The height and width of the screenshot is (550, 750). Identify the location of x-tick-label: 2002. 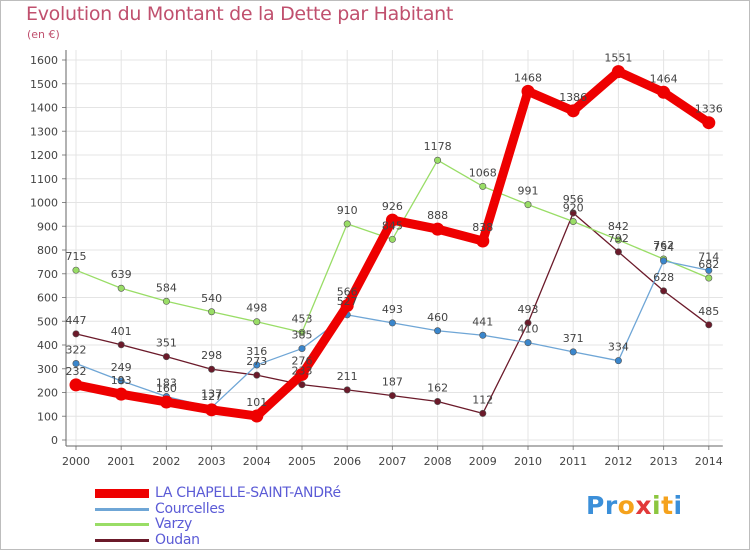
(166, 461).